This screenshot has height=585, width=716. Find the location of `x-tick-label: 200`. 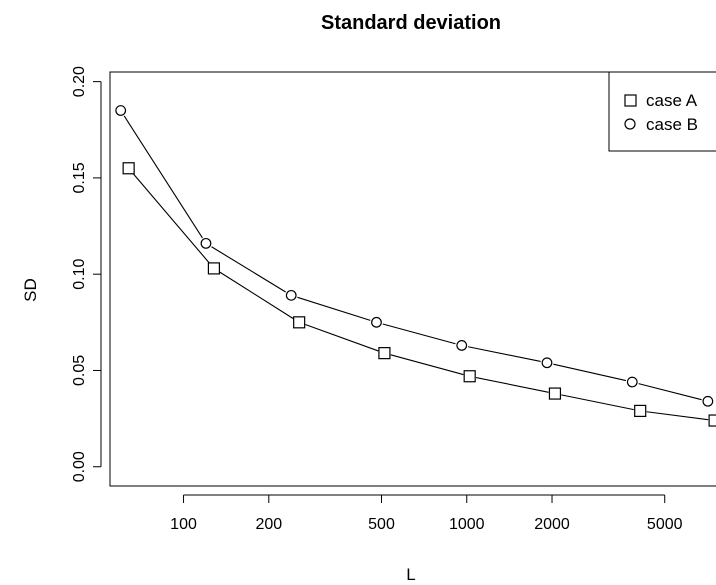

x-tick-label: 200 is located at coordinates (268, 524).